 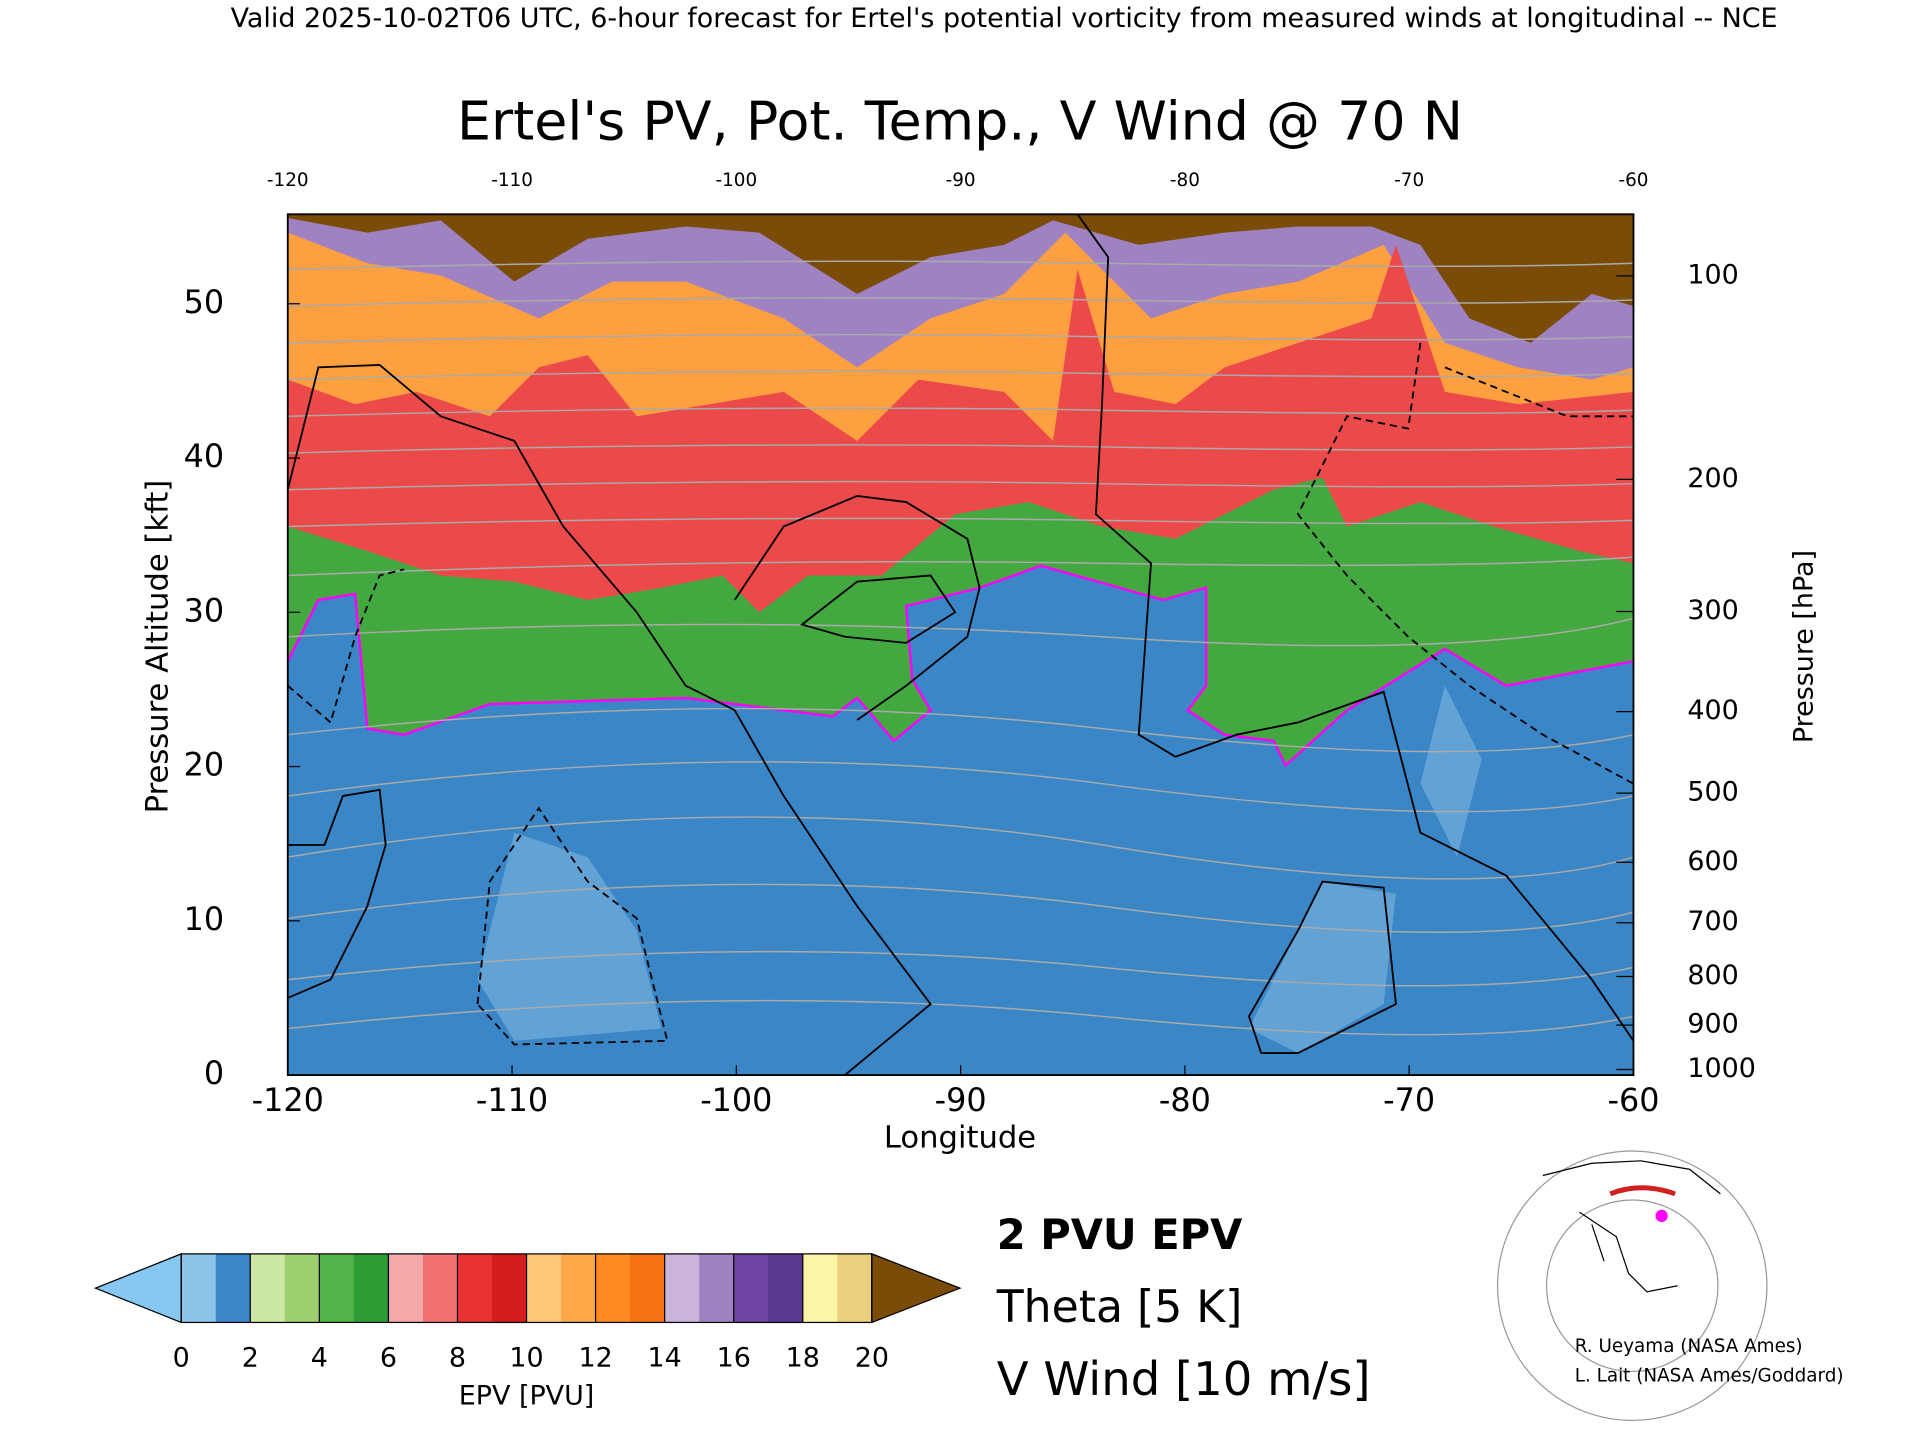 I want to click on x-tick-label: -70, so click(x=1409, y=1100).